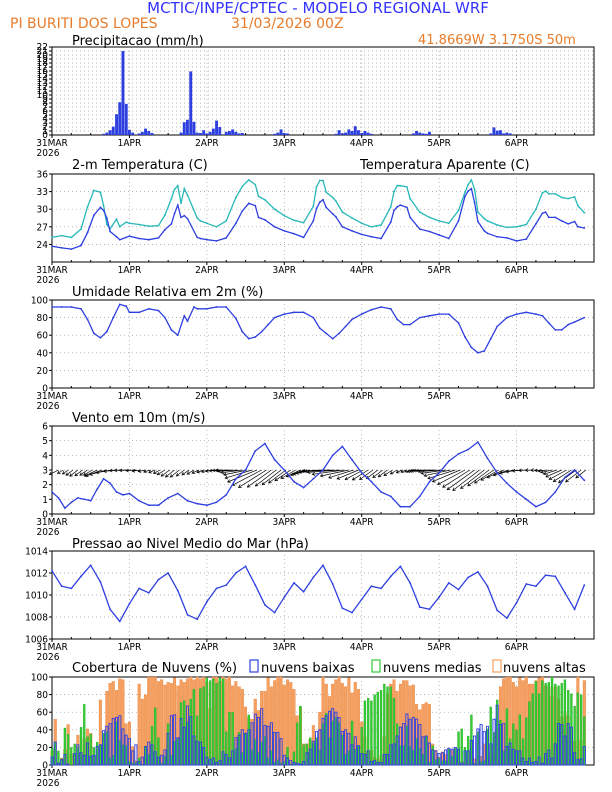 Image resolution: width=612 pixels, height=792 pixels. Describe the element at coordinates (130, 396) in the screenshot. I see `humidity-xtick-label: 1APR` at that location.